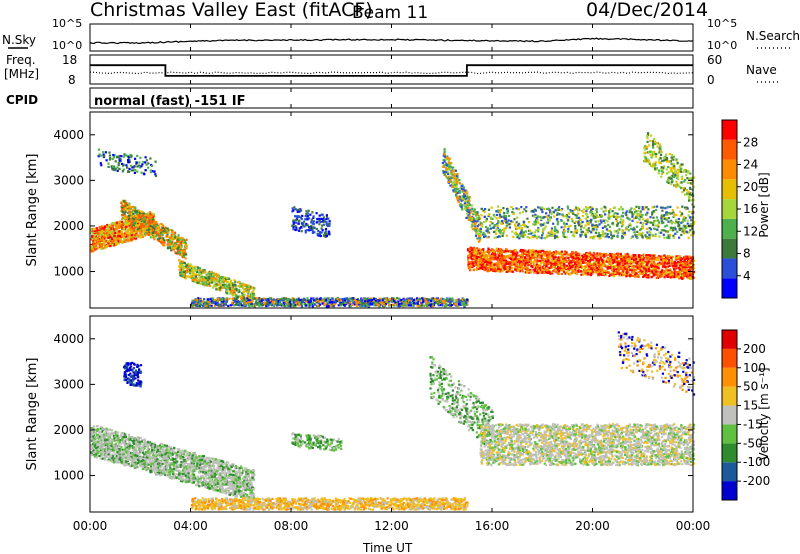 The image size is (800, 554). What do you see at coordinates (21, 74) in the screenshot?
I see `freq-unit-label: [MHz]` at bounding box center [21, 74].